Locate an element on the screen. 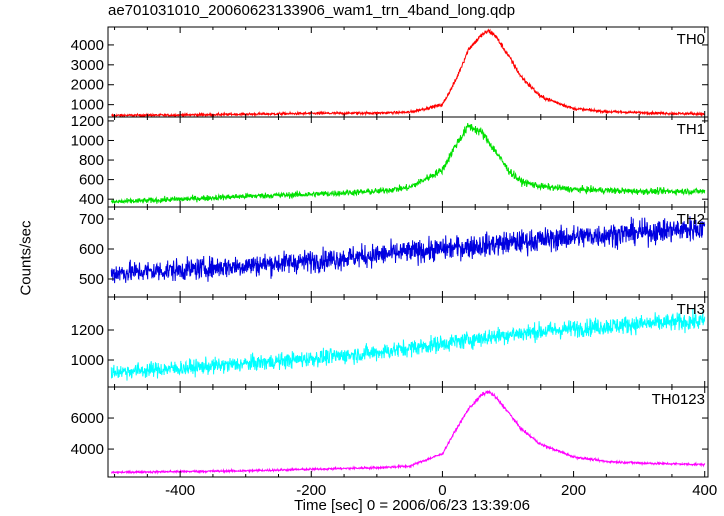 Image resolution: width=724 pixels, height=516 pixels. series-line-th1 is located at coordinates (408, 164).